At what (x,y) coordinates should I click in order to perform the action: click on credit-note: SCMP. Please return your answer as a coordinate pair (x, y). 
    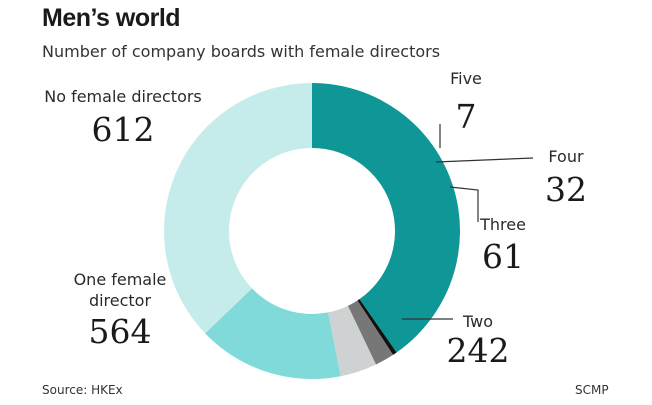
    Looking at the image, I should click on (592, 390).